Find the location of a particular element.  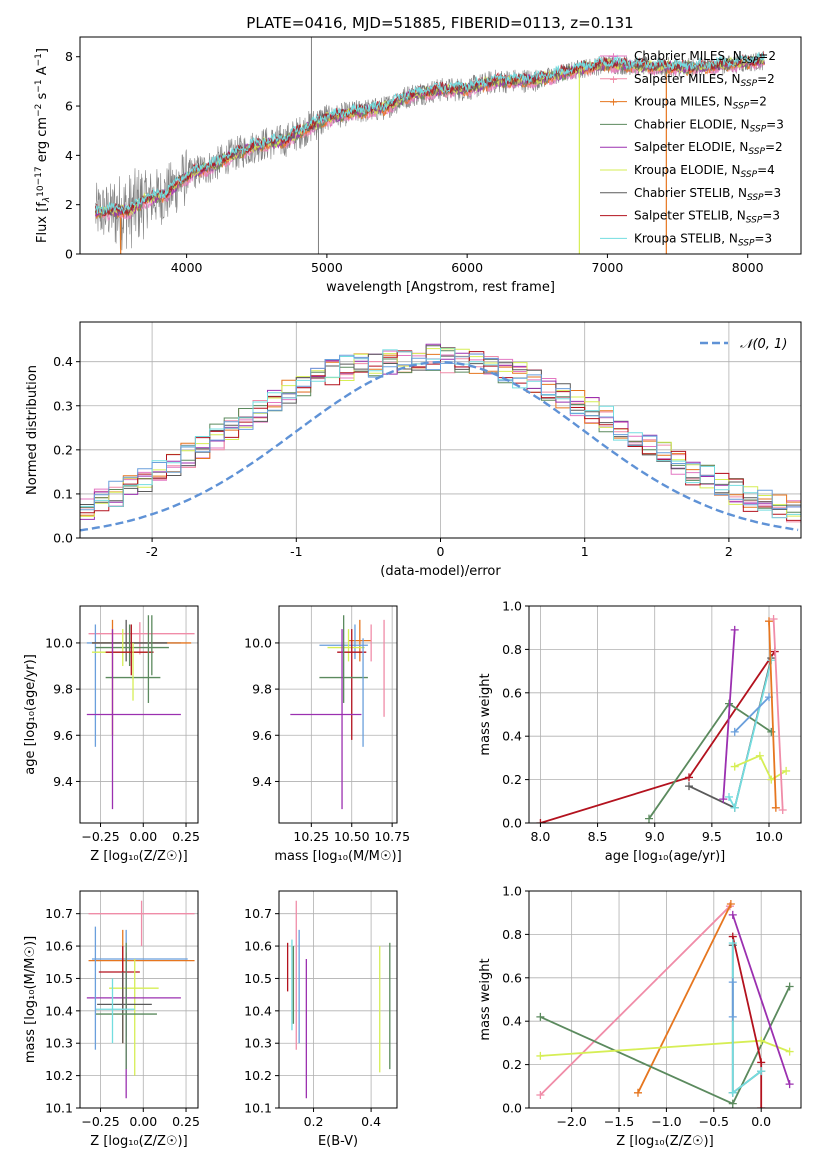

y-tick-label: 9.8 is located at coordinates (262, 689).